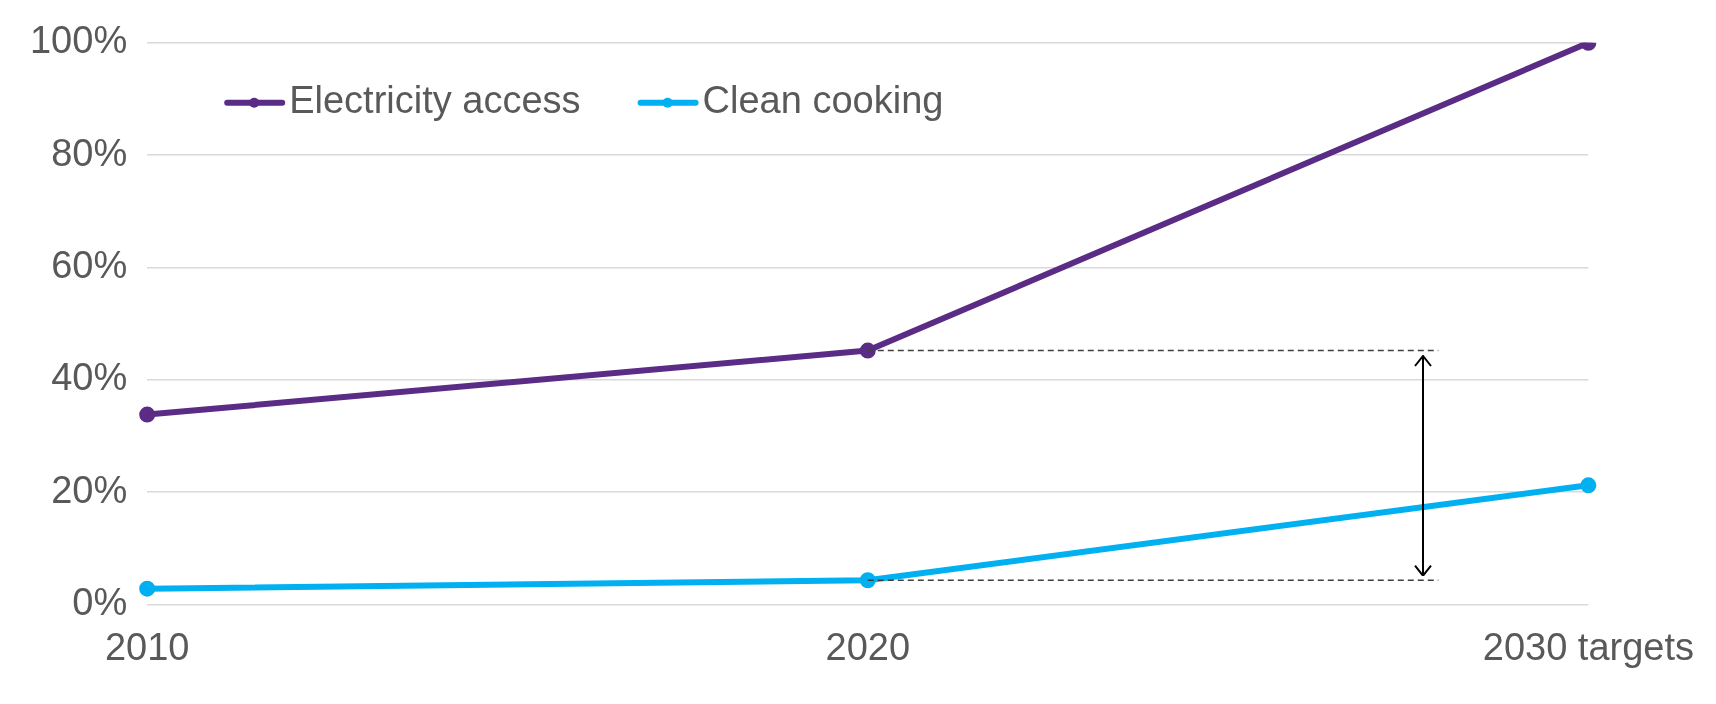 The height and width of the screenshot is (704, 1716). What do you see at coordinates (78, 40) in the screenshot?
I see `y-tick-label: 100%` at bounding box center [78, 40].